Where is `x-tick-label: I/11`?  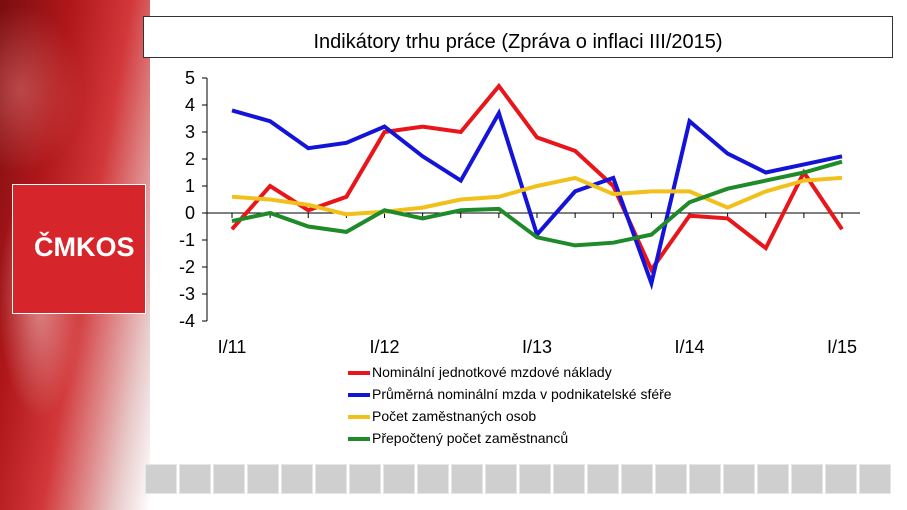 x-tick-label: I/11 is located at coordinates (232, 347).